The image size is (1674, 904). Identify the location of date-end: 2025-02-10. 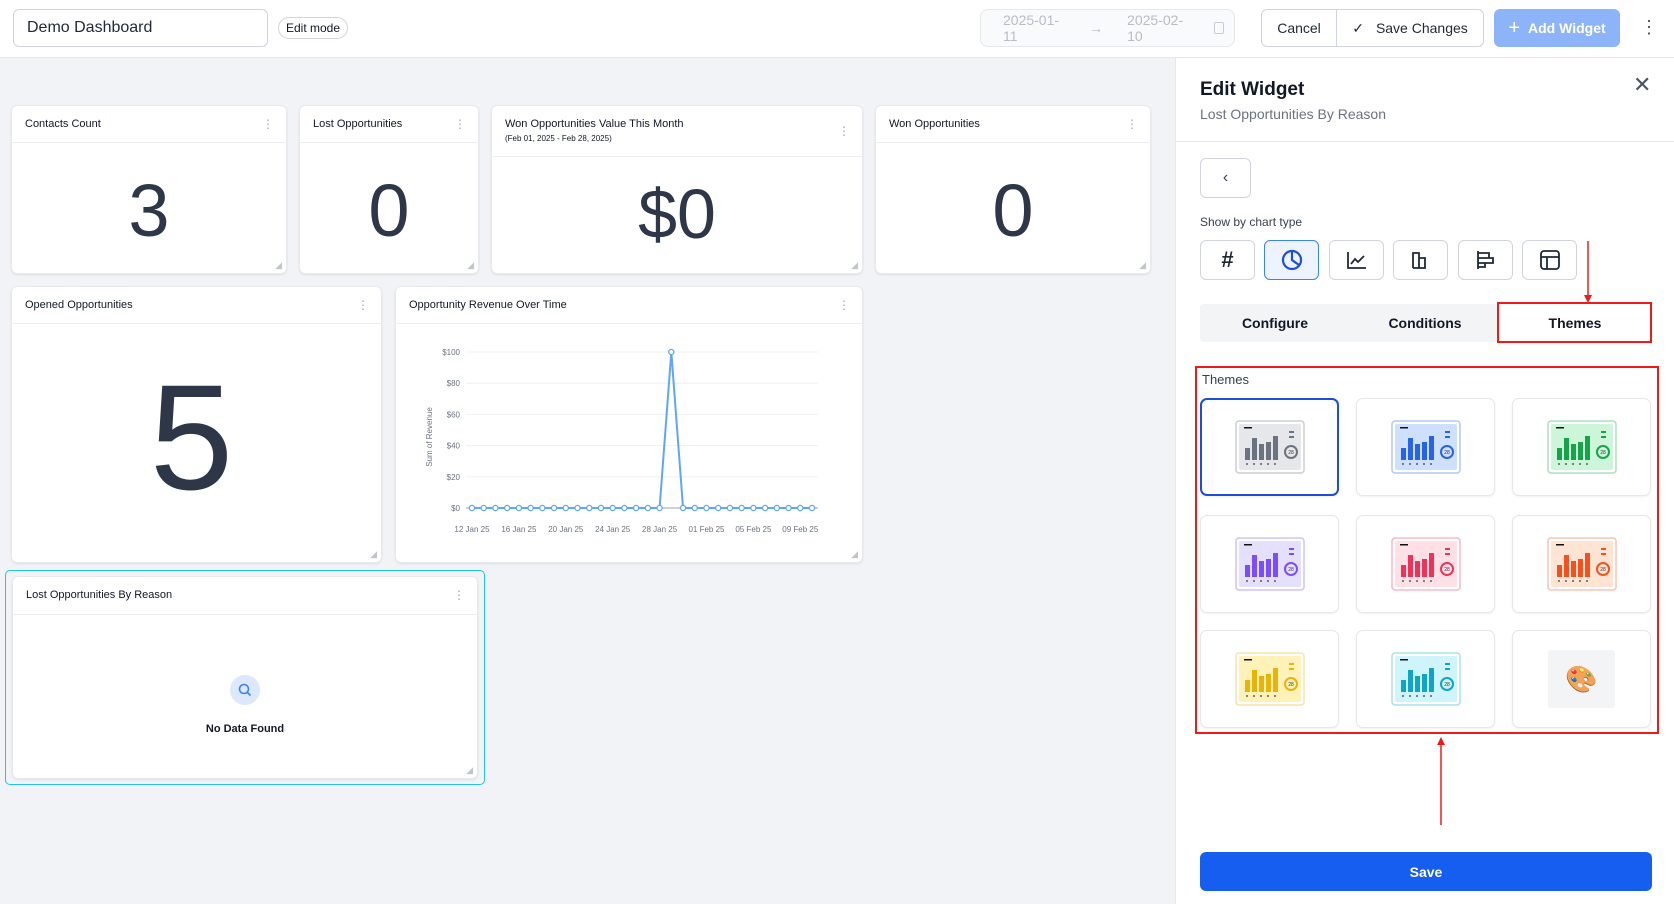
(1155, 28).